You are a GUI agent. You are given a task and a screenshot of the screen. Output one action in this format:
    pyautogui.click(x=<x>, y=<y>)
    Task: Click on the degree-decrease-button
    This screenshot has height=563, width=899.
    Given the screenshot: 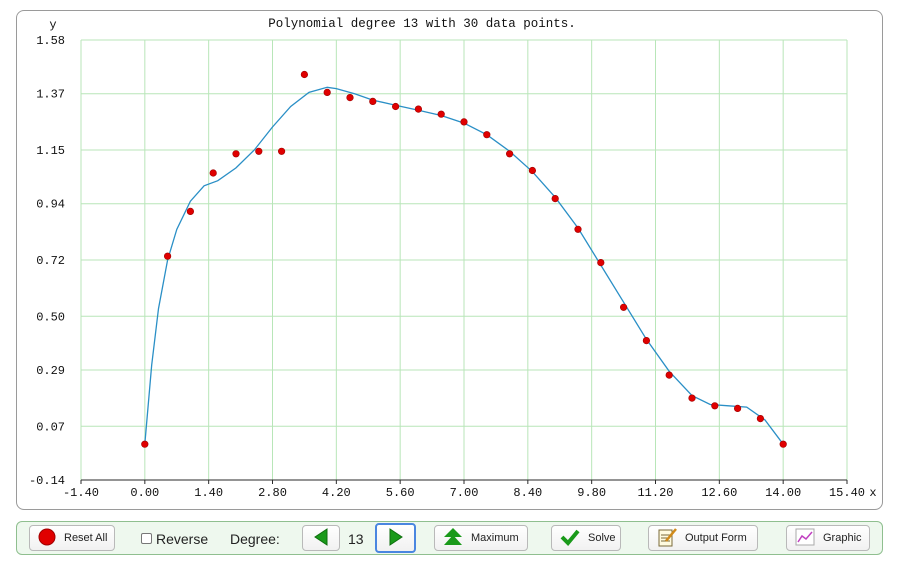 What is the action you would take?
    pyautogui.click(x=321, y=538)
    